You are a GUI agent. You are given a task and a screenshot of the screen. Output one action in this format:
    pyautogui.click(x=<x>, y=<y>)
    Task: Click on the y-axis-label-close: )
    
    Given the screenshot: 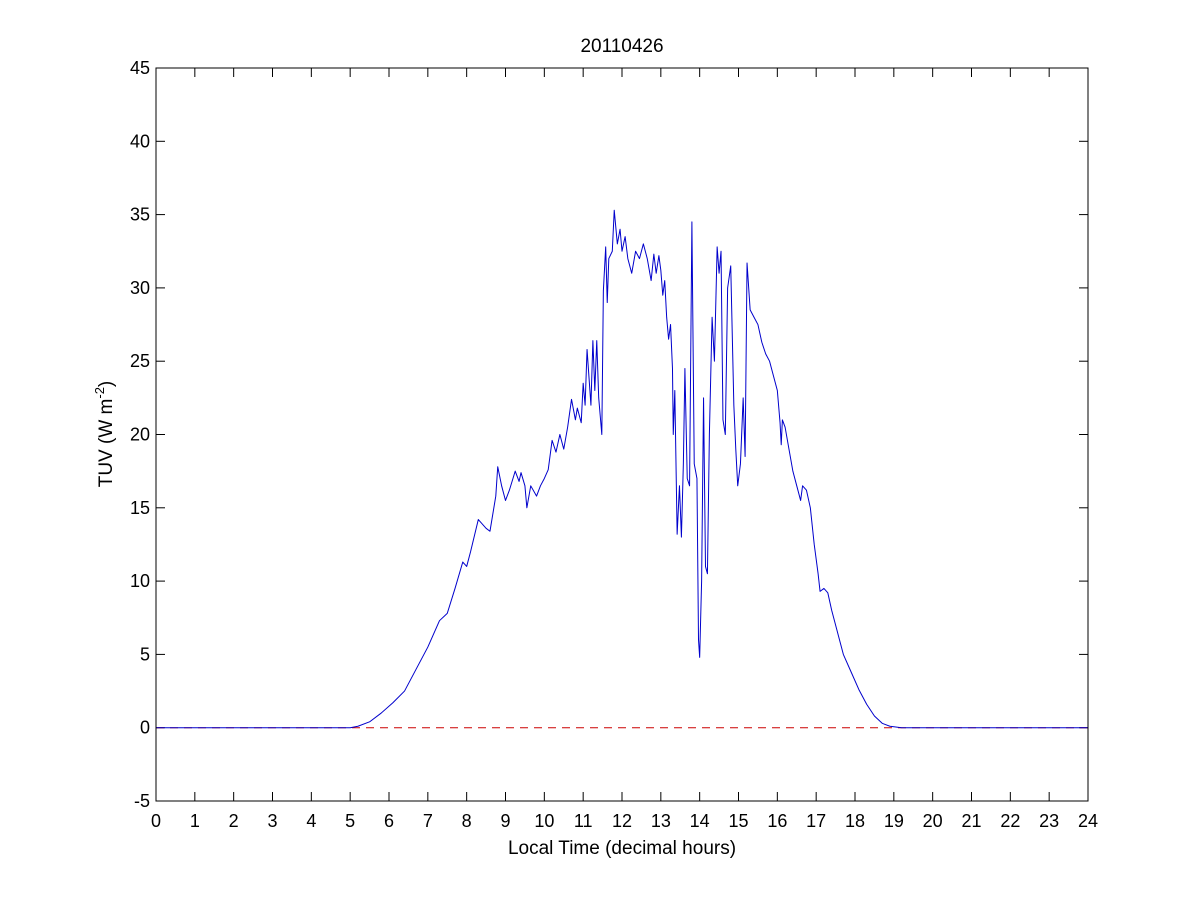 What is the action you would take?
    pyautogui.click(x=106, y=384)
    